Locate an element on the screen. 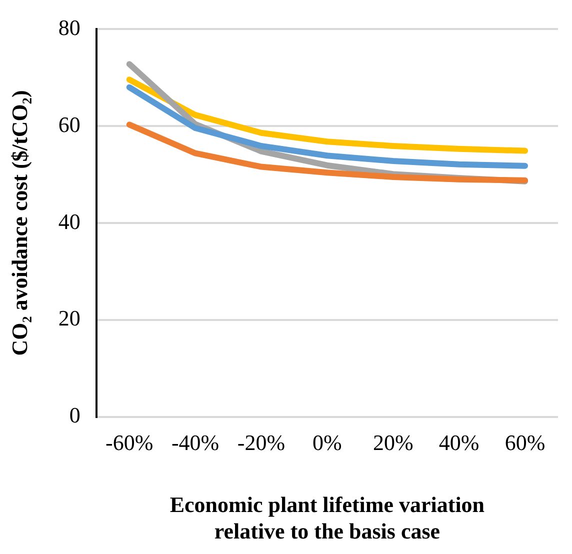  y-tick-label: 40 is located at coordinates (69, 221).